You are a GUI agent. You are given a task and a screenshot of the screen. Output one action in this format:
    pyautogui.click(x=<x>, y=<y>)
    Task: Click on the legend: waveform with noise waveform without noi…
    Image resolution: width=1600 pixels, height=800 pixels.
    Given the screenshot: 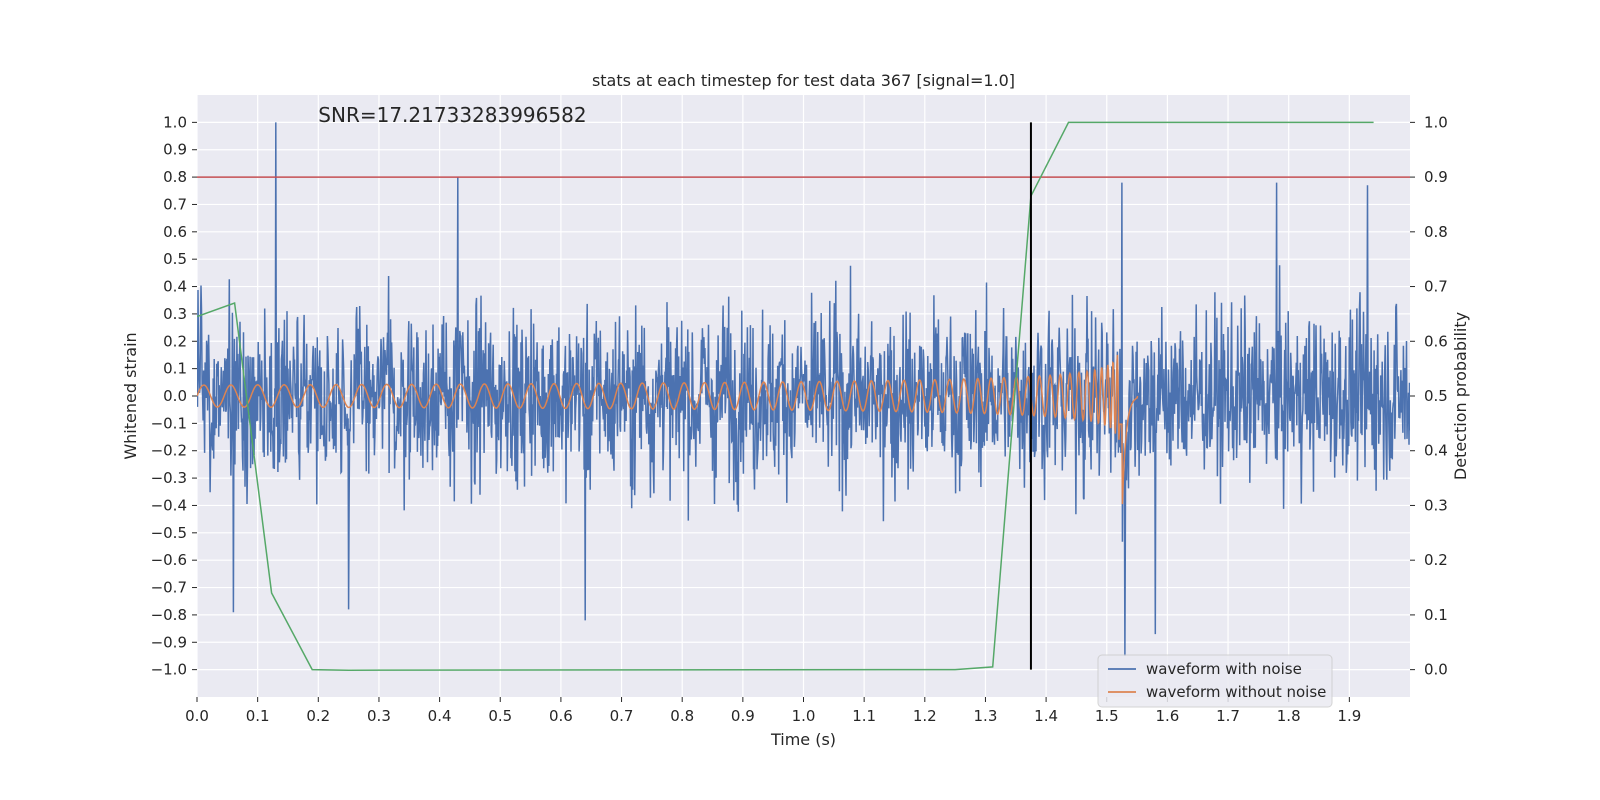 What is the action you would take?
    pyautogui.click(x=1215, y=681)
    